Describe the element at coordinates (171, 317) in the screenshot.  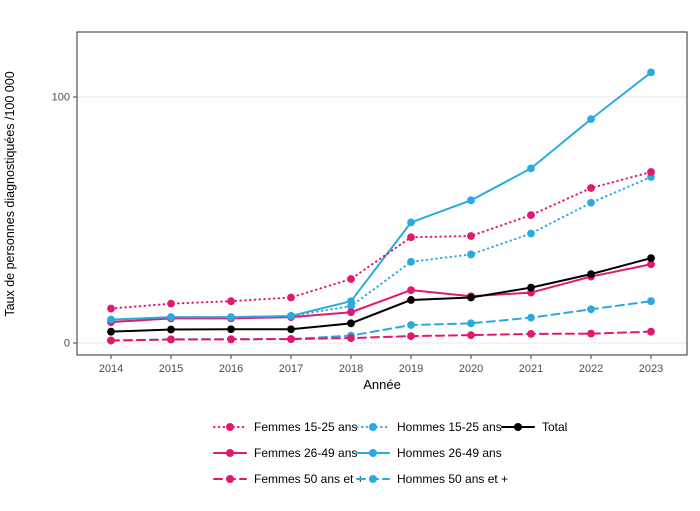
I see `series-point-hommes-26-49-ans-2015` at that location.